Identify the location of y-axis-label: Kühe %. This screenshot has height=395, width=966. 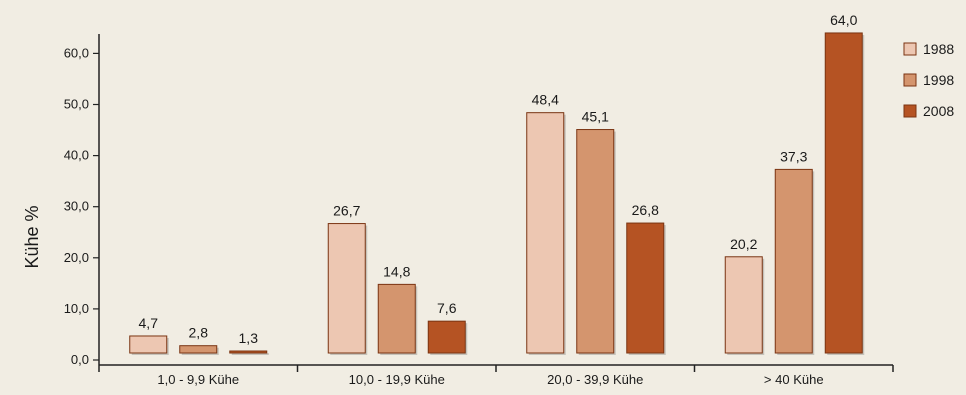
(32, 236).